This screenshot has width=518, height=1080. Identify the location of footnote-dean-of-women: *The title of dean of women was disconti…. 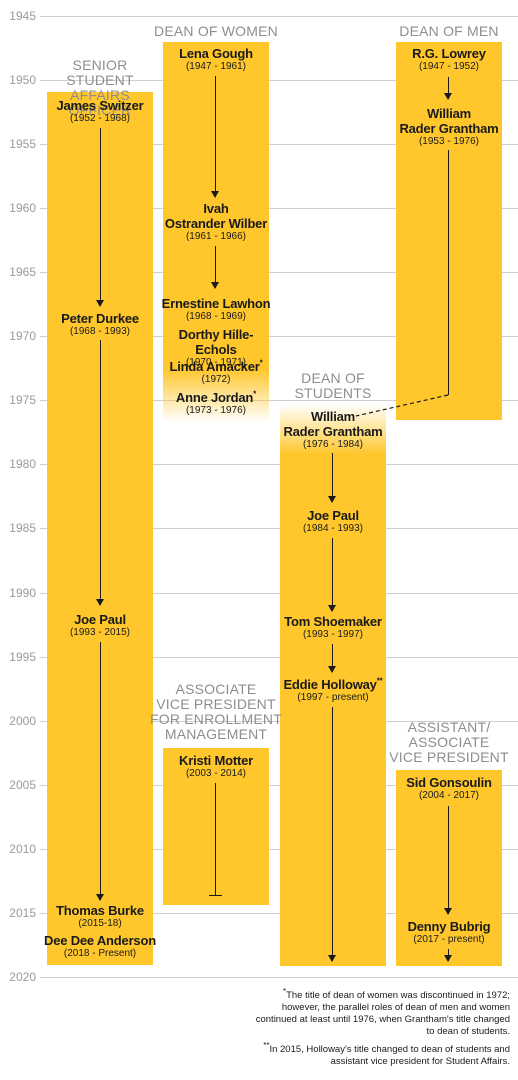
(382, 1012).